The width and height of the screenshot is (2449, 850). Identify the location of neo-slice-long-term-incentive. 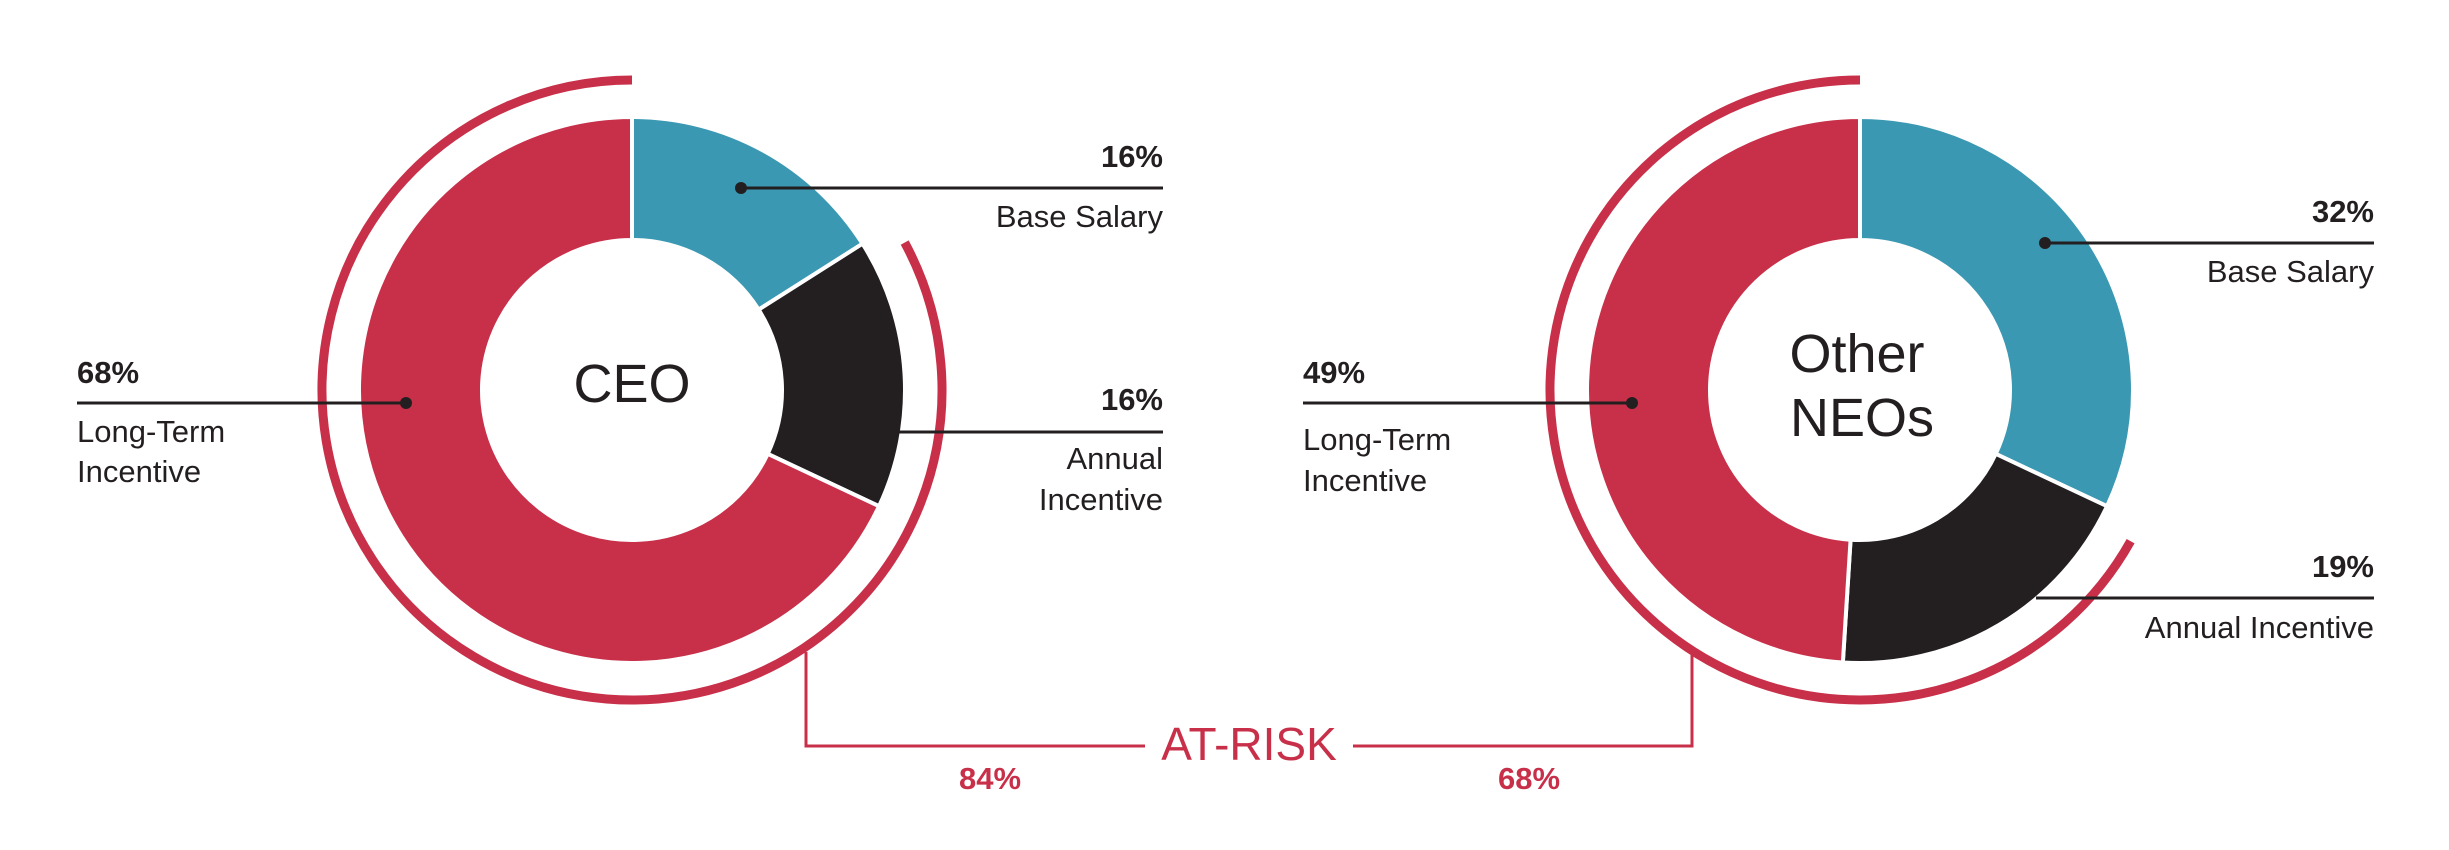
(1723, 389).